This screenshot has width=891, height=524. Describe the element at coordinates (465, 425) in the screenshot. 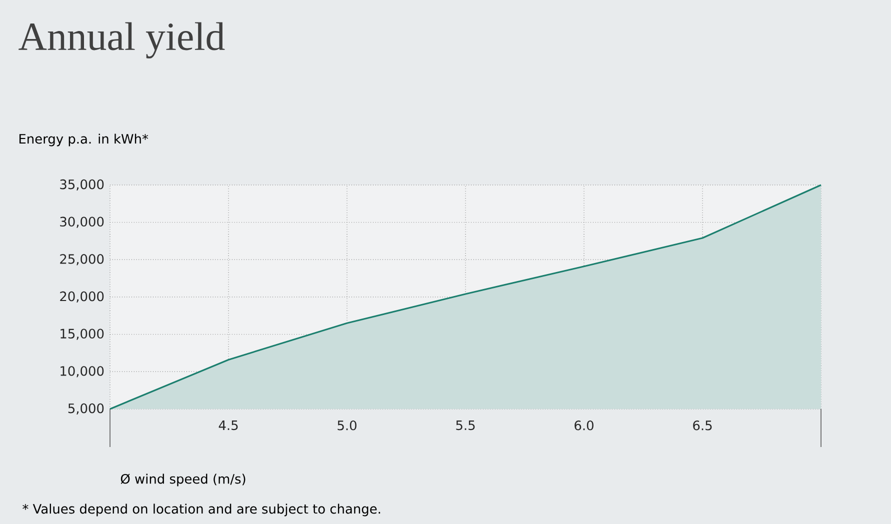

I see `x-tick-label: 5.5` at that location.